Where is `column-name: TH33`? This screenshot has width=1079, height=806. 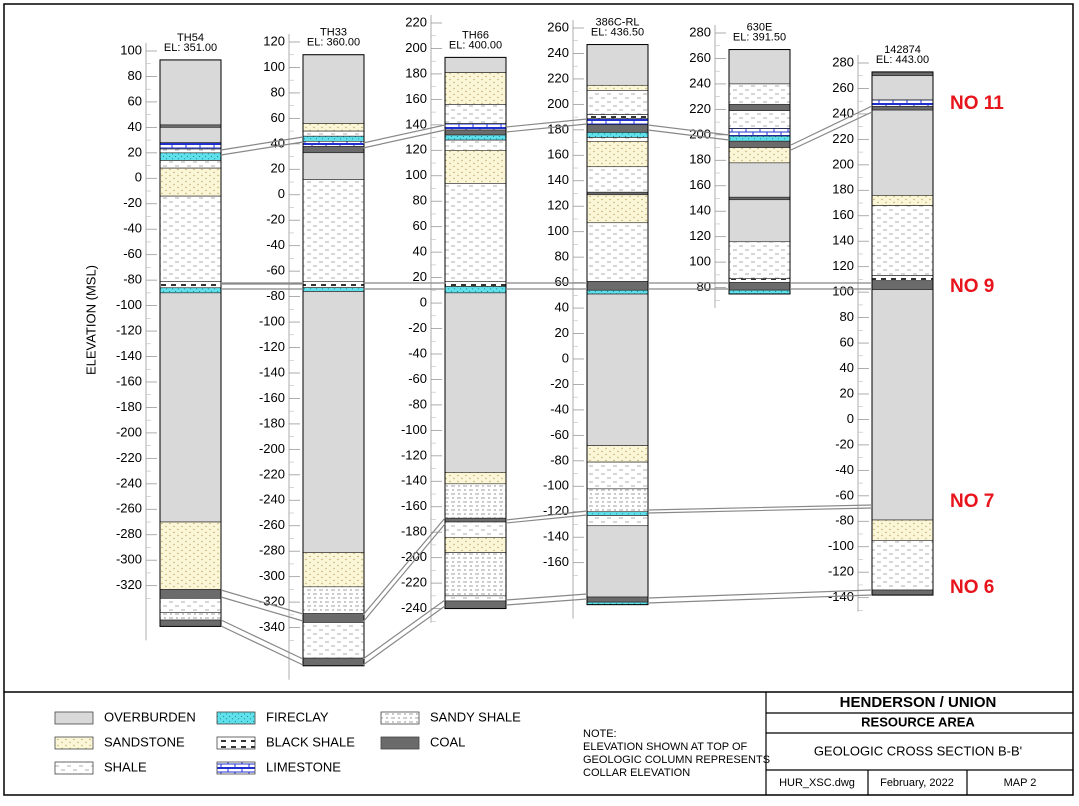
column-name: TH33 is located at coordinates (333, 33).